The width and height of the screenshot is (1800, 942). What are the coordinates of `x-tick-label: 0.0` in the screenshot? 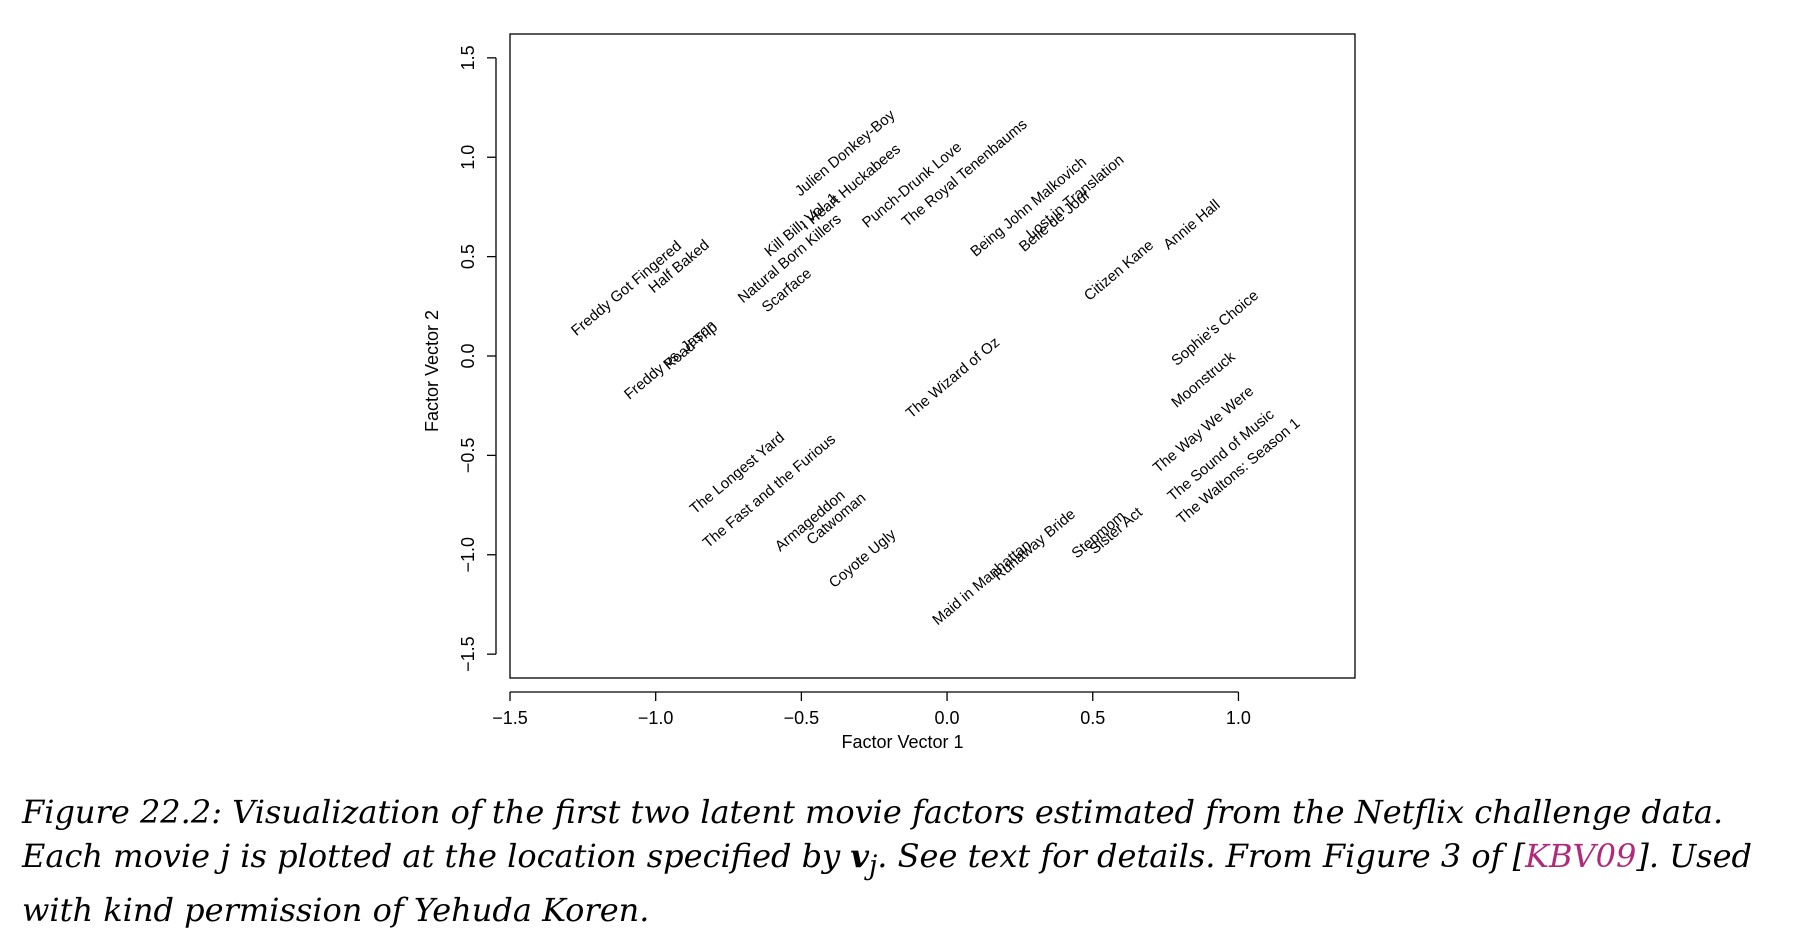 It's located at (947, 718).